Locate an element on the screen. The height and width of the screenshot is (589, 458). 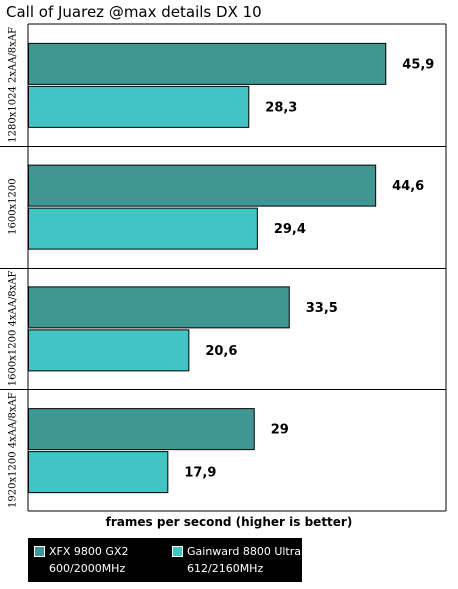
category-label: 1280x1024 2xAA/8xAF is located at coordinates (13, 85).